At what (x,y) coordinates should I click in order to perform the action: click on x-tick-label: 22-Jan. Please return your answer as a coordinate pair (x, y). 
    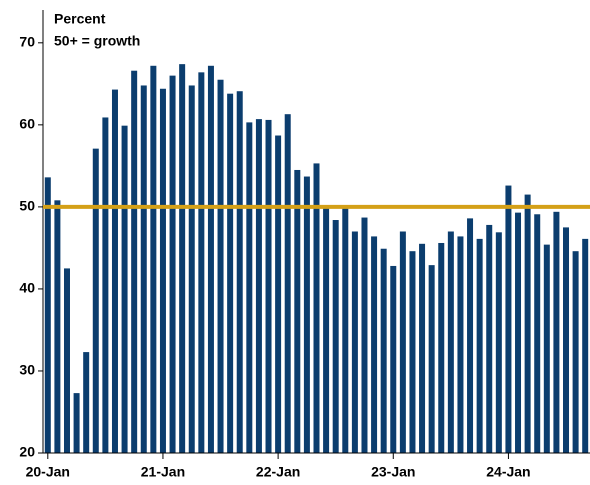
    Looking at the image, I should click on (278, 472).